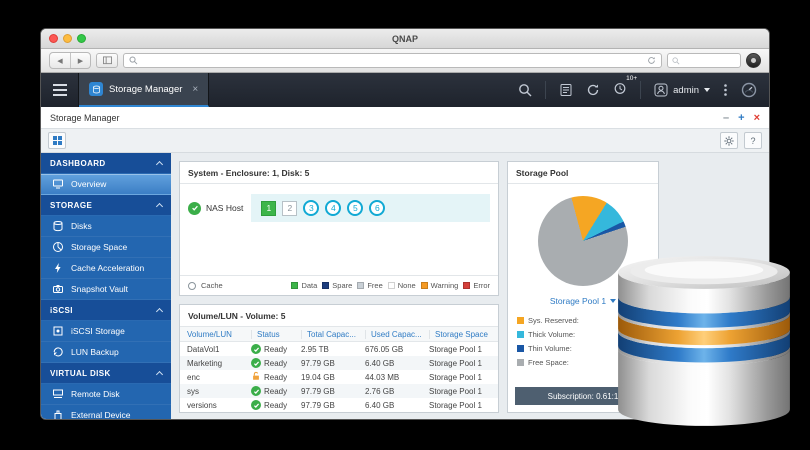 Image resolution: width=810 pixels, height=450 pixels. What do you see at coordinates (106, 352) in the screenshot?
I see `sidebar-item-lun-backup: LUN Backup` at bounding box center [106, 352].